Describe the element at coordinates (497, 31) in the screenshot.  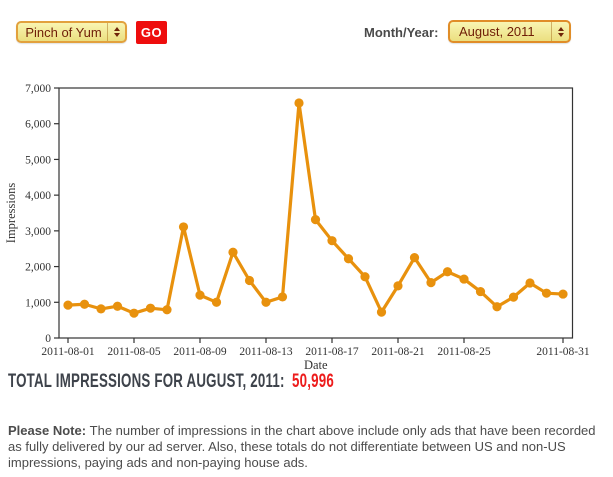
I see `month-year-select-value: August, 2011` at that location.